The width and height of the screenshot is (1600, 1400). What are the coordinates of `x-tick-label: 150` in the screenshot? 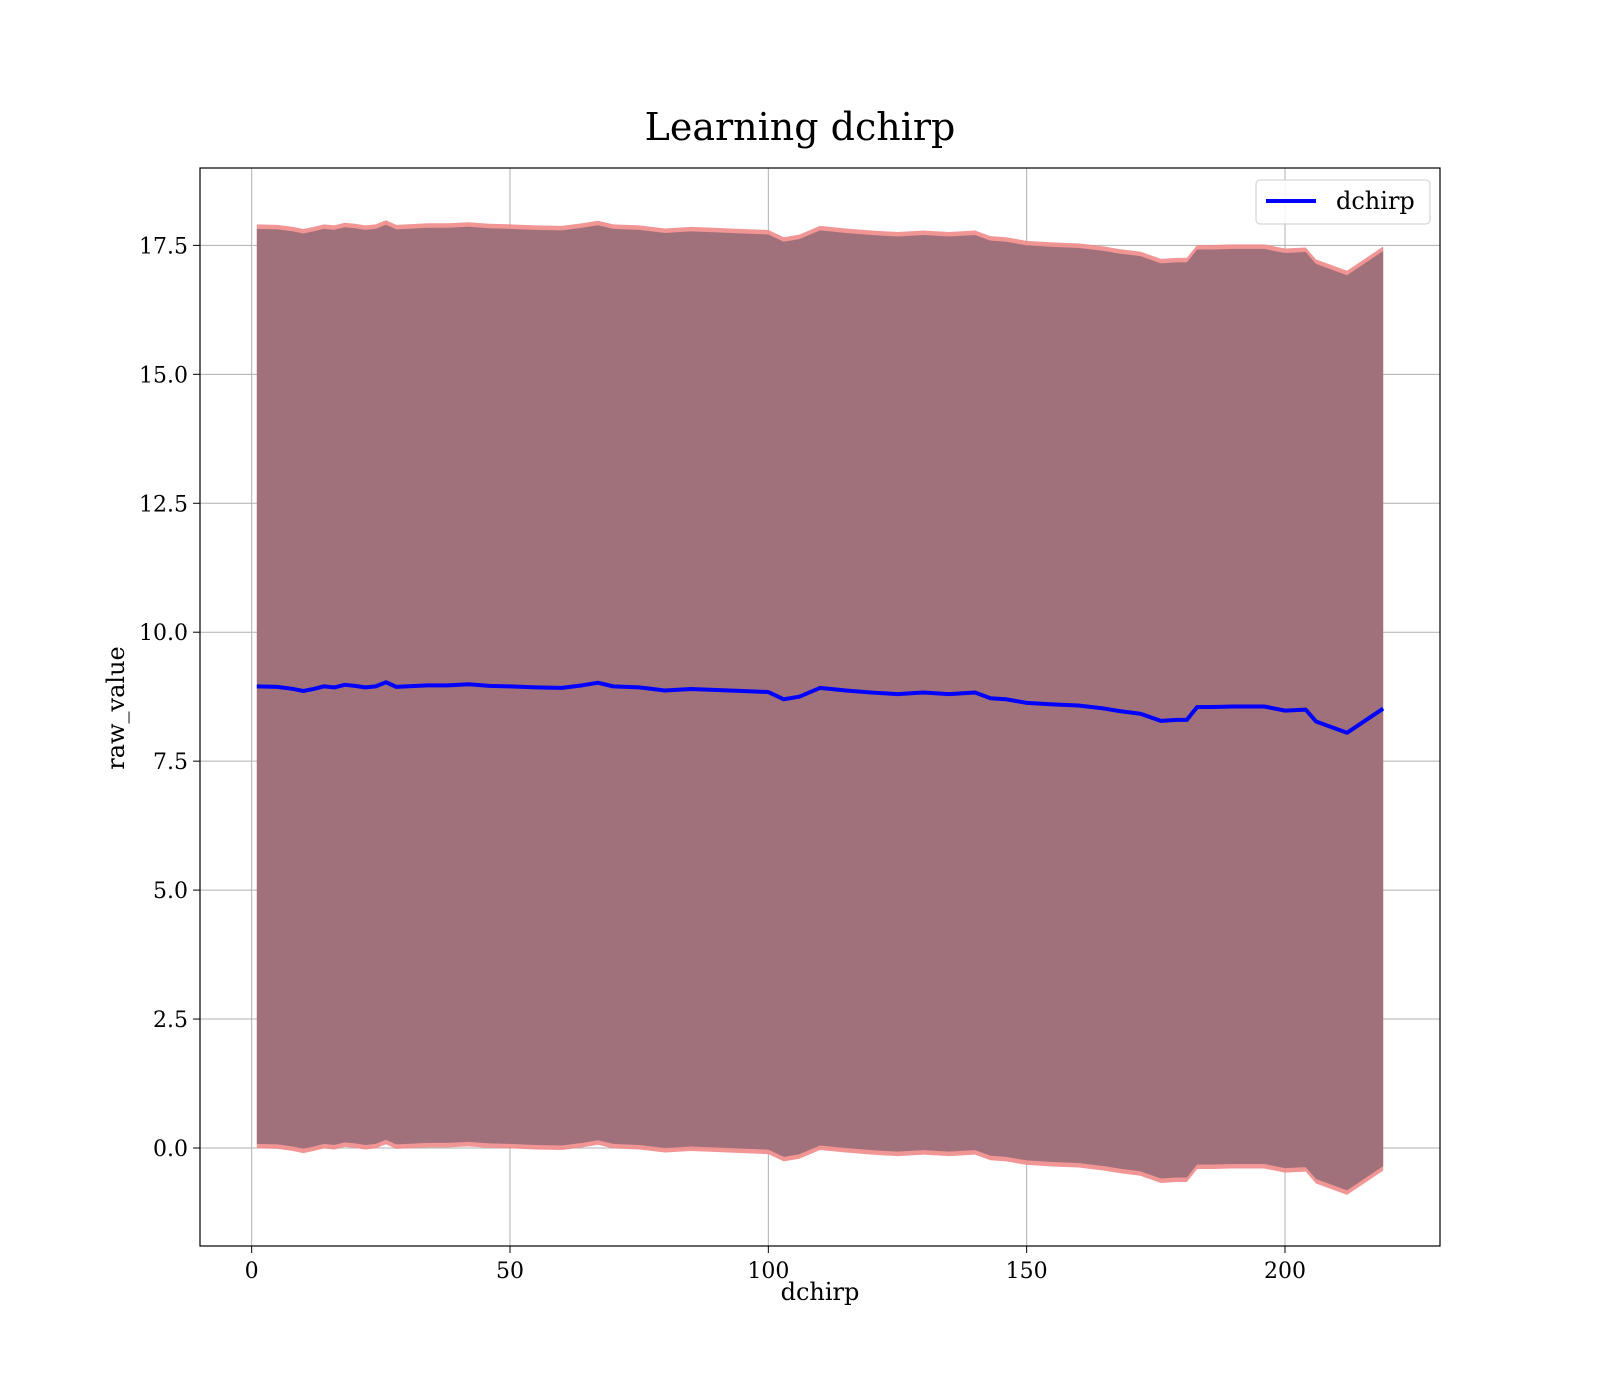 It's located at (1027, 1271).